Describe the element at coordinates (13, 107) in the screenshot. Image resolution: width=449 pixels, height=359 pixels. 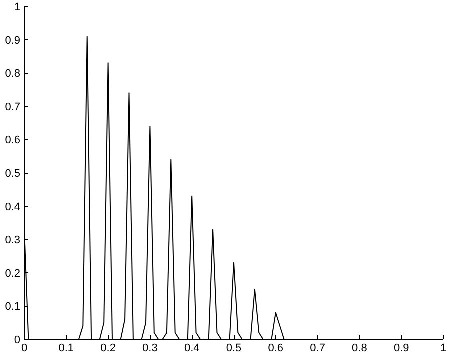
I see `y-tick-label: 0.7` at that location.